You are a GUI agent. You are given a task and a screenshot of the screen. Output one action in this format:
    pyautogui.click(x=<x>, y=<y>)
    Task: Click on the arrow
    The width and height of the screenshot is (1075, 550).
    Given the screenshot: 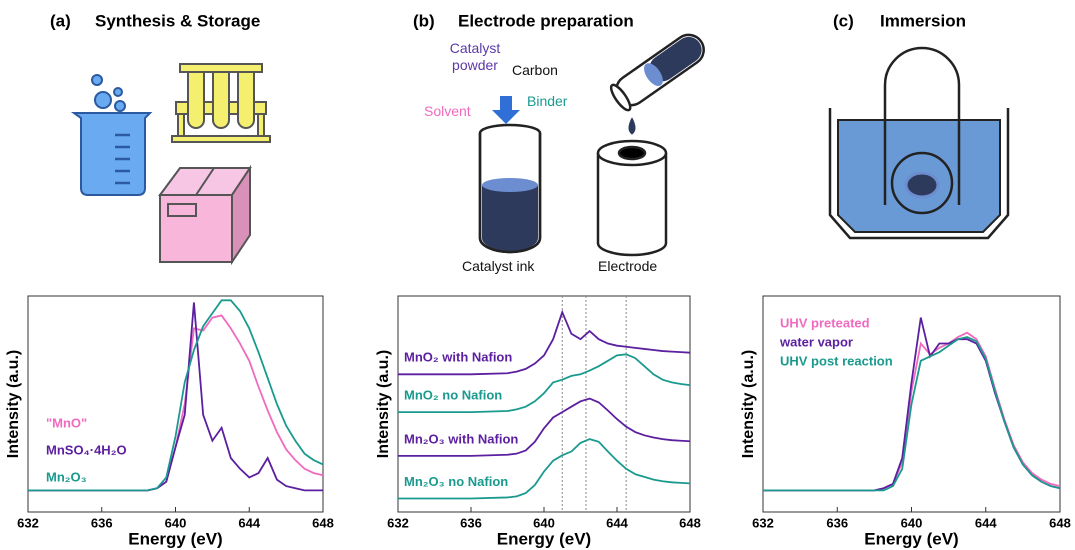 What is the action you would take?
    pyautogui.click(x=506, y=110)
    